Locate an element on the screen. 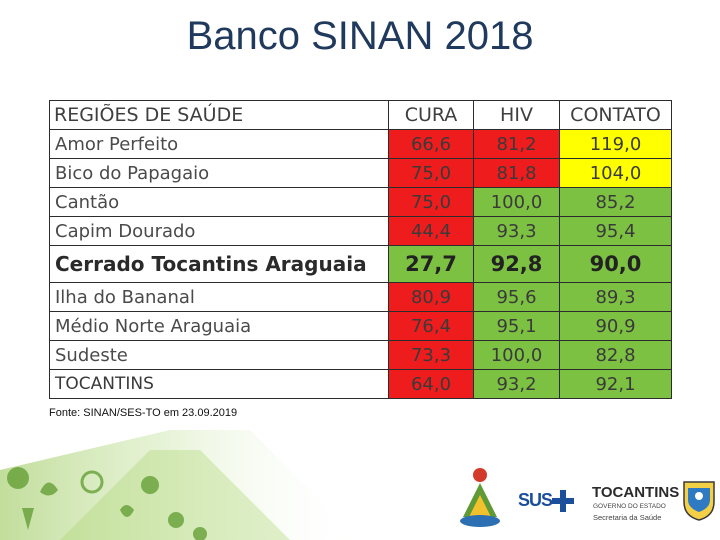 The image size is (720, 540). cura-cell: 64,0 is located at coordinates (431, 384).